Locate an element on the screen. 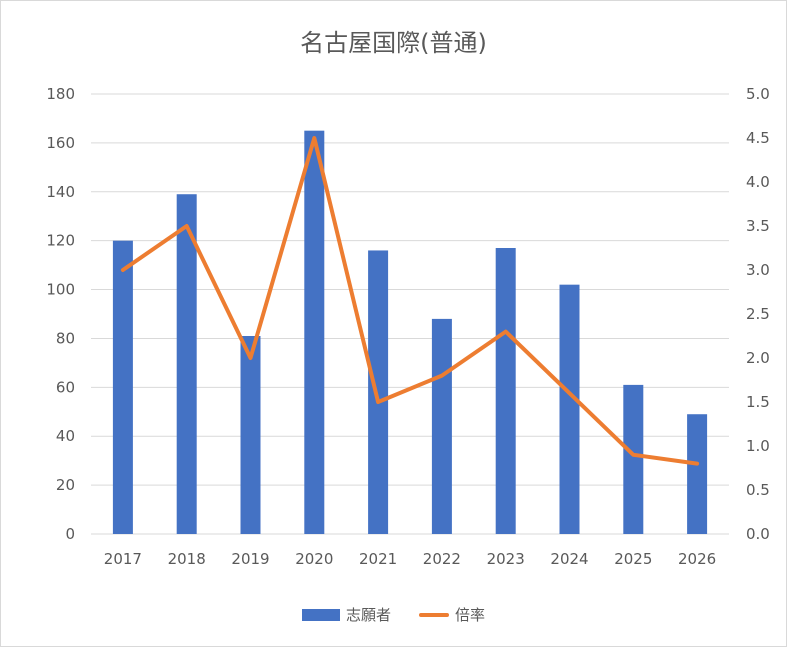 This screenshot has width=787, height=647. legend-item-applicants: 志願者 is located at coordinates (346, 614).